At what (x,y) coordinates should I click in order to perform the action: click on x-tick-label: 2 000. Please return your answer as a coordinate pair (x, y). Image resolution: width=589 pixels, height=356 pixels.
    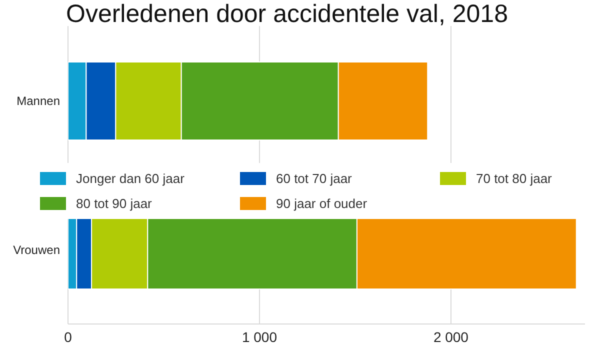
    Looking at the image, I should click on (451, 336).